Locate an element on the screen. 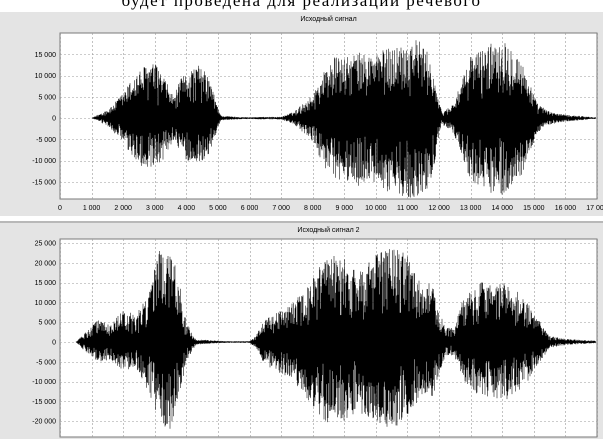 The width and height of the screenshot is (603, 439). chart-title: Исходный сигнал 2 is located at coordinates (328, 230).